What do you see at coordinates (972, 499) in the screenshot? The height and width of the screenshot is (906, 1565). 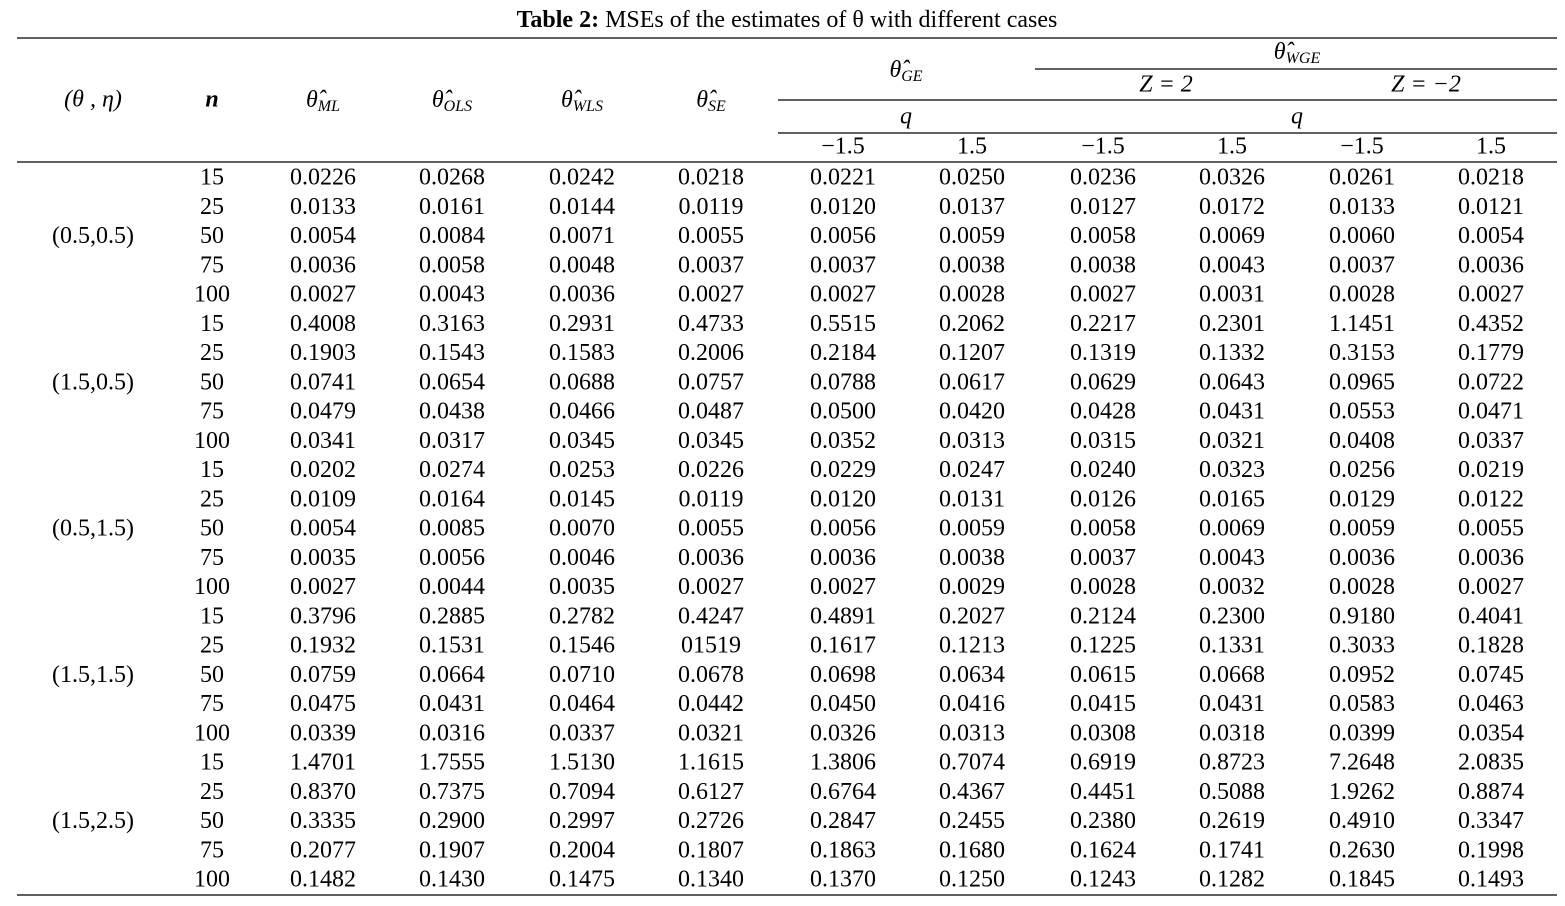 I see `mse-value: 0.0131` at bounding box center [972, 499].